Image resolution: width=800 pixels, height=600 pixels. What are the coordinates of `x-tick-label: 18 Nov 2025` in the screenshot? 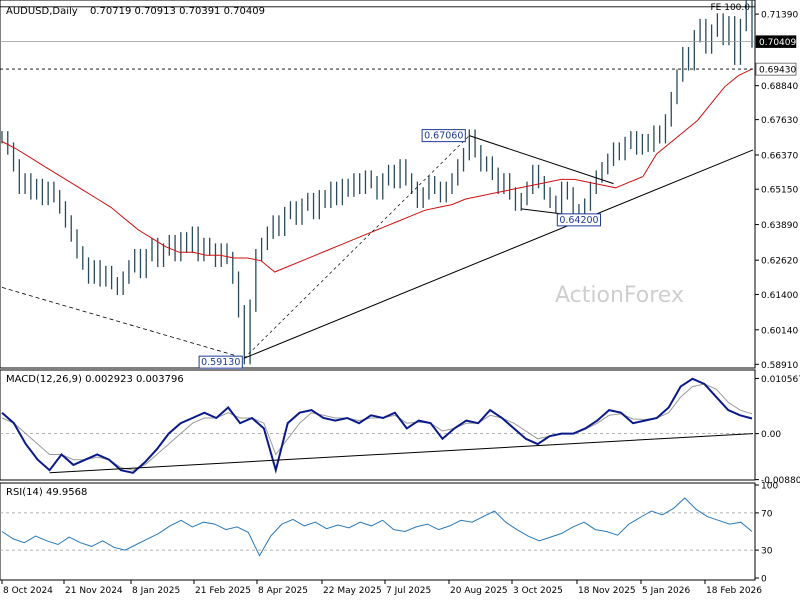 It's located at (607, 591).